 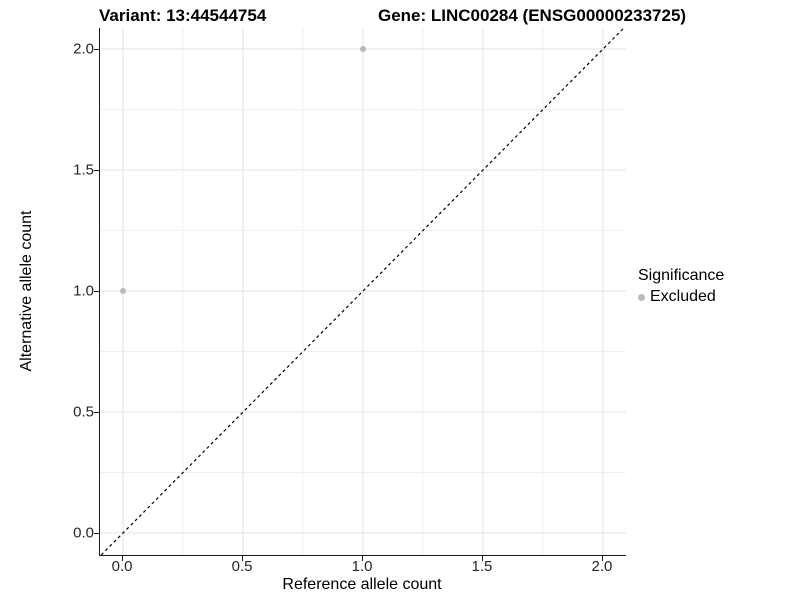 What do you see at coordinates (83, 170) in the screenshot?
I see `y-tick-label: 1.5` at bounding box center [83, 170].